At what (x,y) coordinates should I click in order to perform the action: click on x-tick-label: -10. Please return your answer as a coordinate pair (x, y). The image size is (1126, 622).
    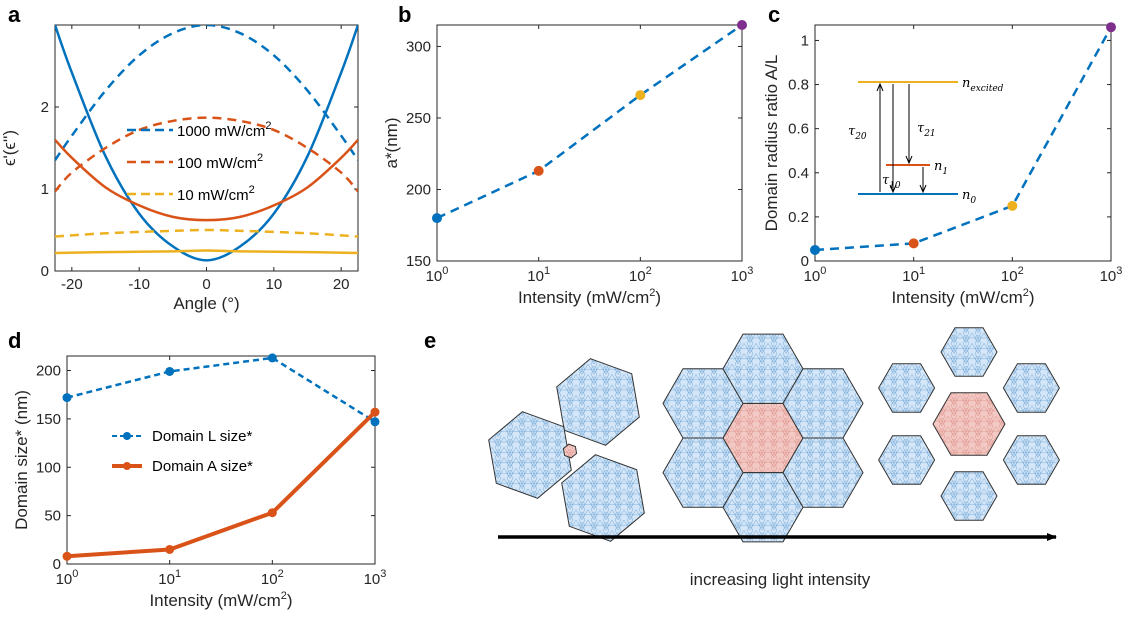
    Looking at the image, I should click on (139, 284).